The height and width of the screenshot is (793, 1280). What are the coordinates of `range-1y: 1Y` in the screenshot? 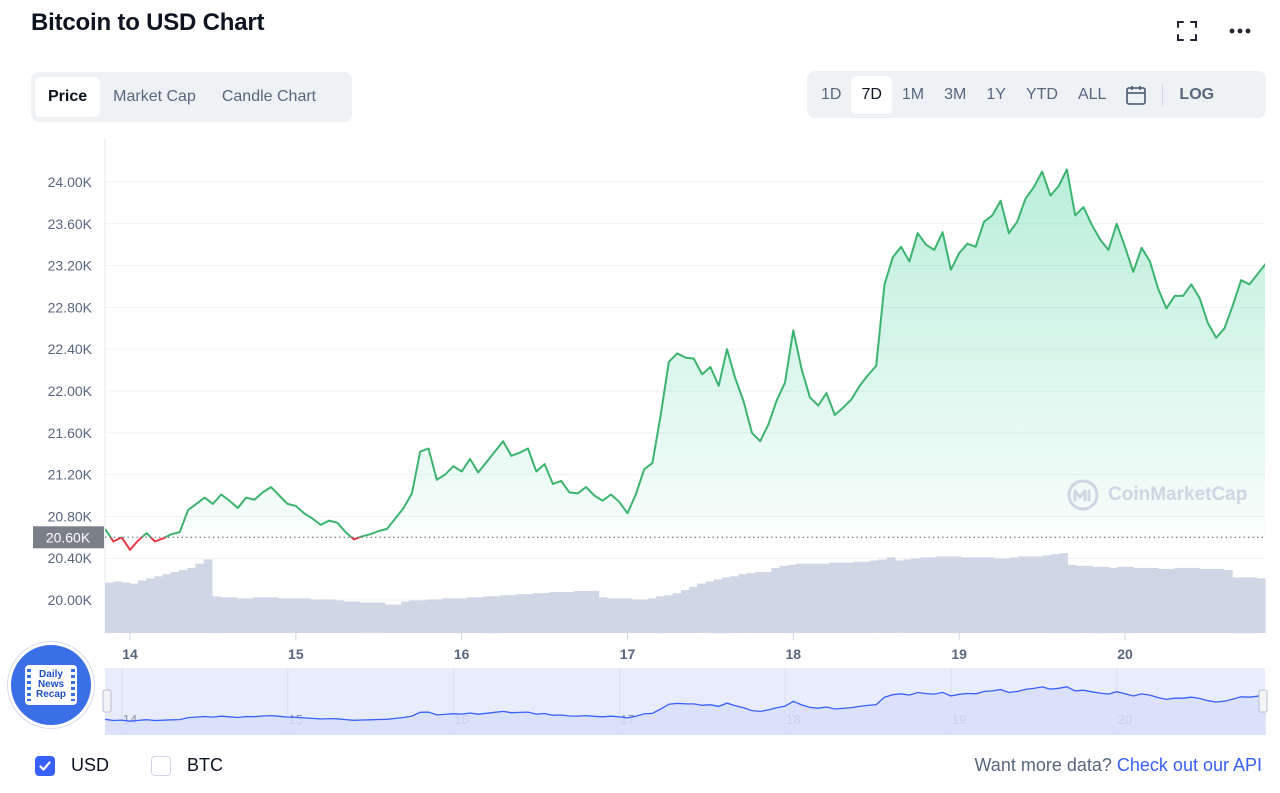 It's located at (996, 94).